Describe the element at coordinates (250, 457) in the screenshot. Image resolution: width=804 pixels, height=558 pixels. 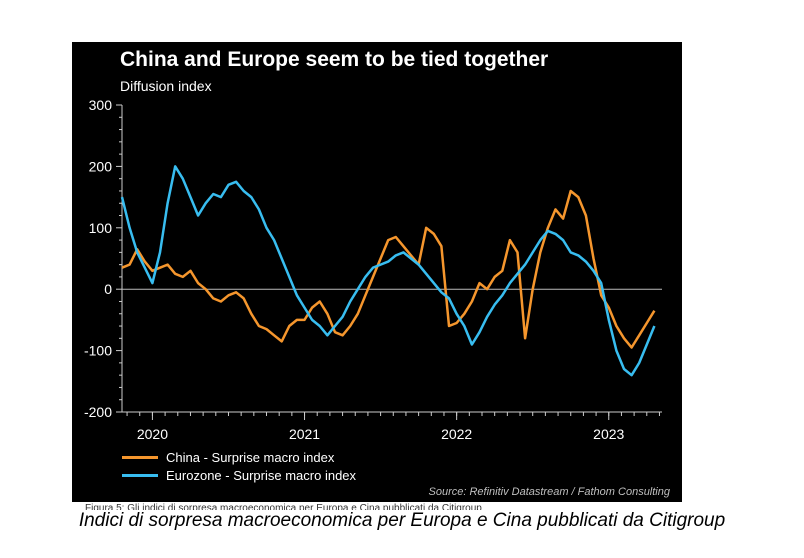
I see `legend-label-china: China - Surprise macro index` at that location.